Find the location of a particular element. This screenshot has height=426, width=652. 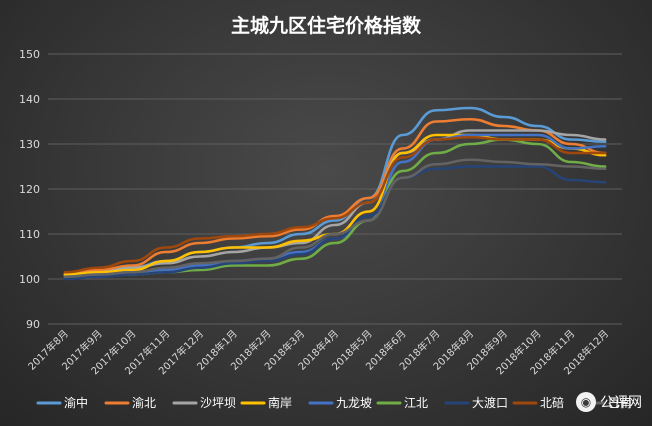

legend-label: 九龙坡 is located at coordinates (354, 403).